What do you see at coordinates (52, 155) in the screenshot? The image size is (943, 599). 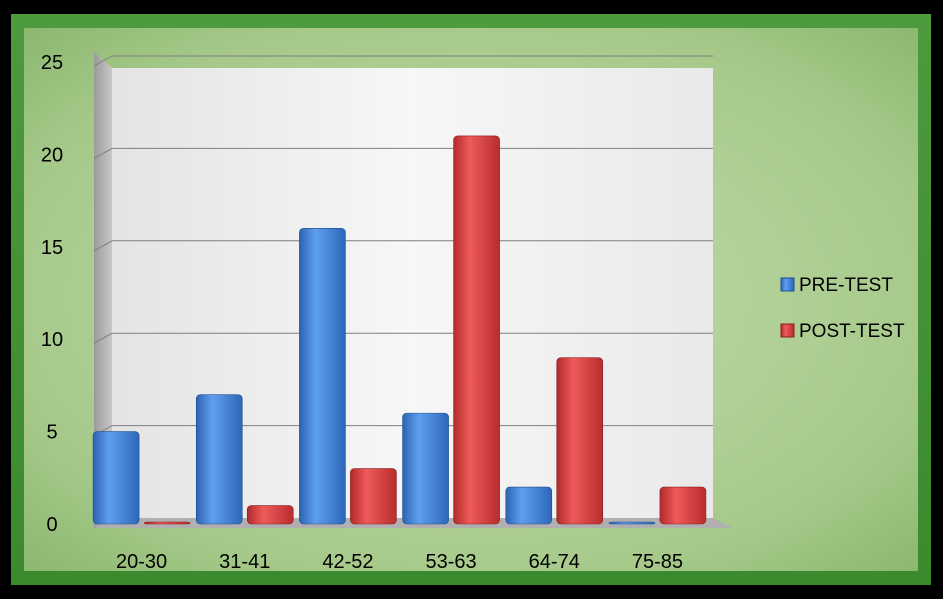 I see `y-tick-label: 20` at bounding box center [52, 155].